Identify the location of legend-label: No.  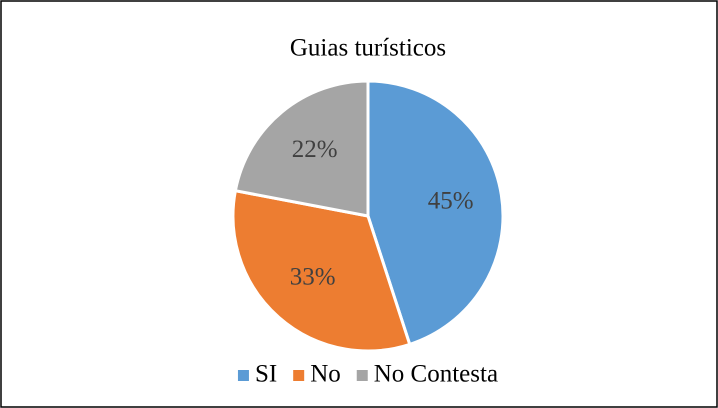
(325, 374).